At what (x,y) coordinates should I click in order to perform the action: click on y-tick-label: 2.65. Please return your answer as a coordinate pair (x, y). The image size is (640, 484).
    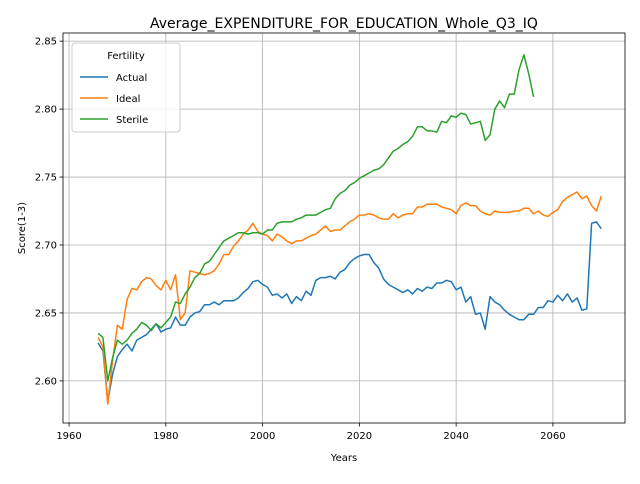
    Looking at the image, I should click on (46, 313).